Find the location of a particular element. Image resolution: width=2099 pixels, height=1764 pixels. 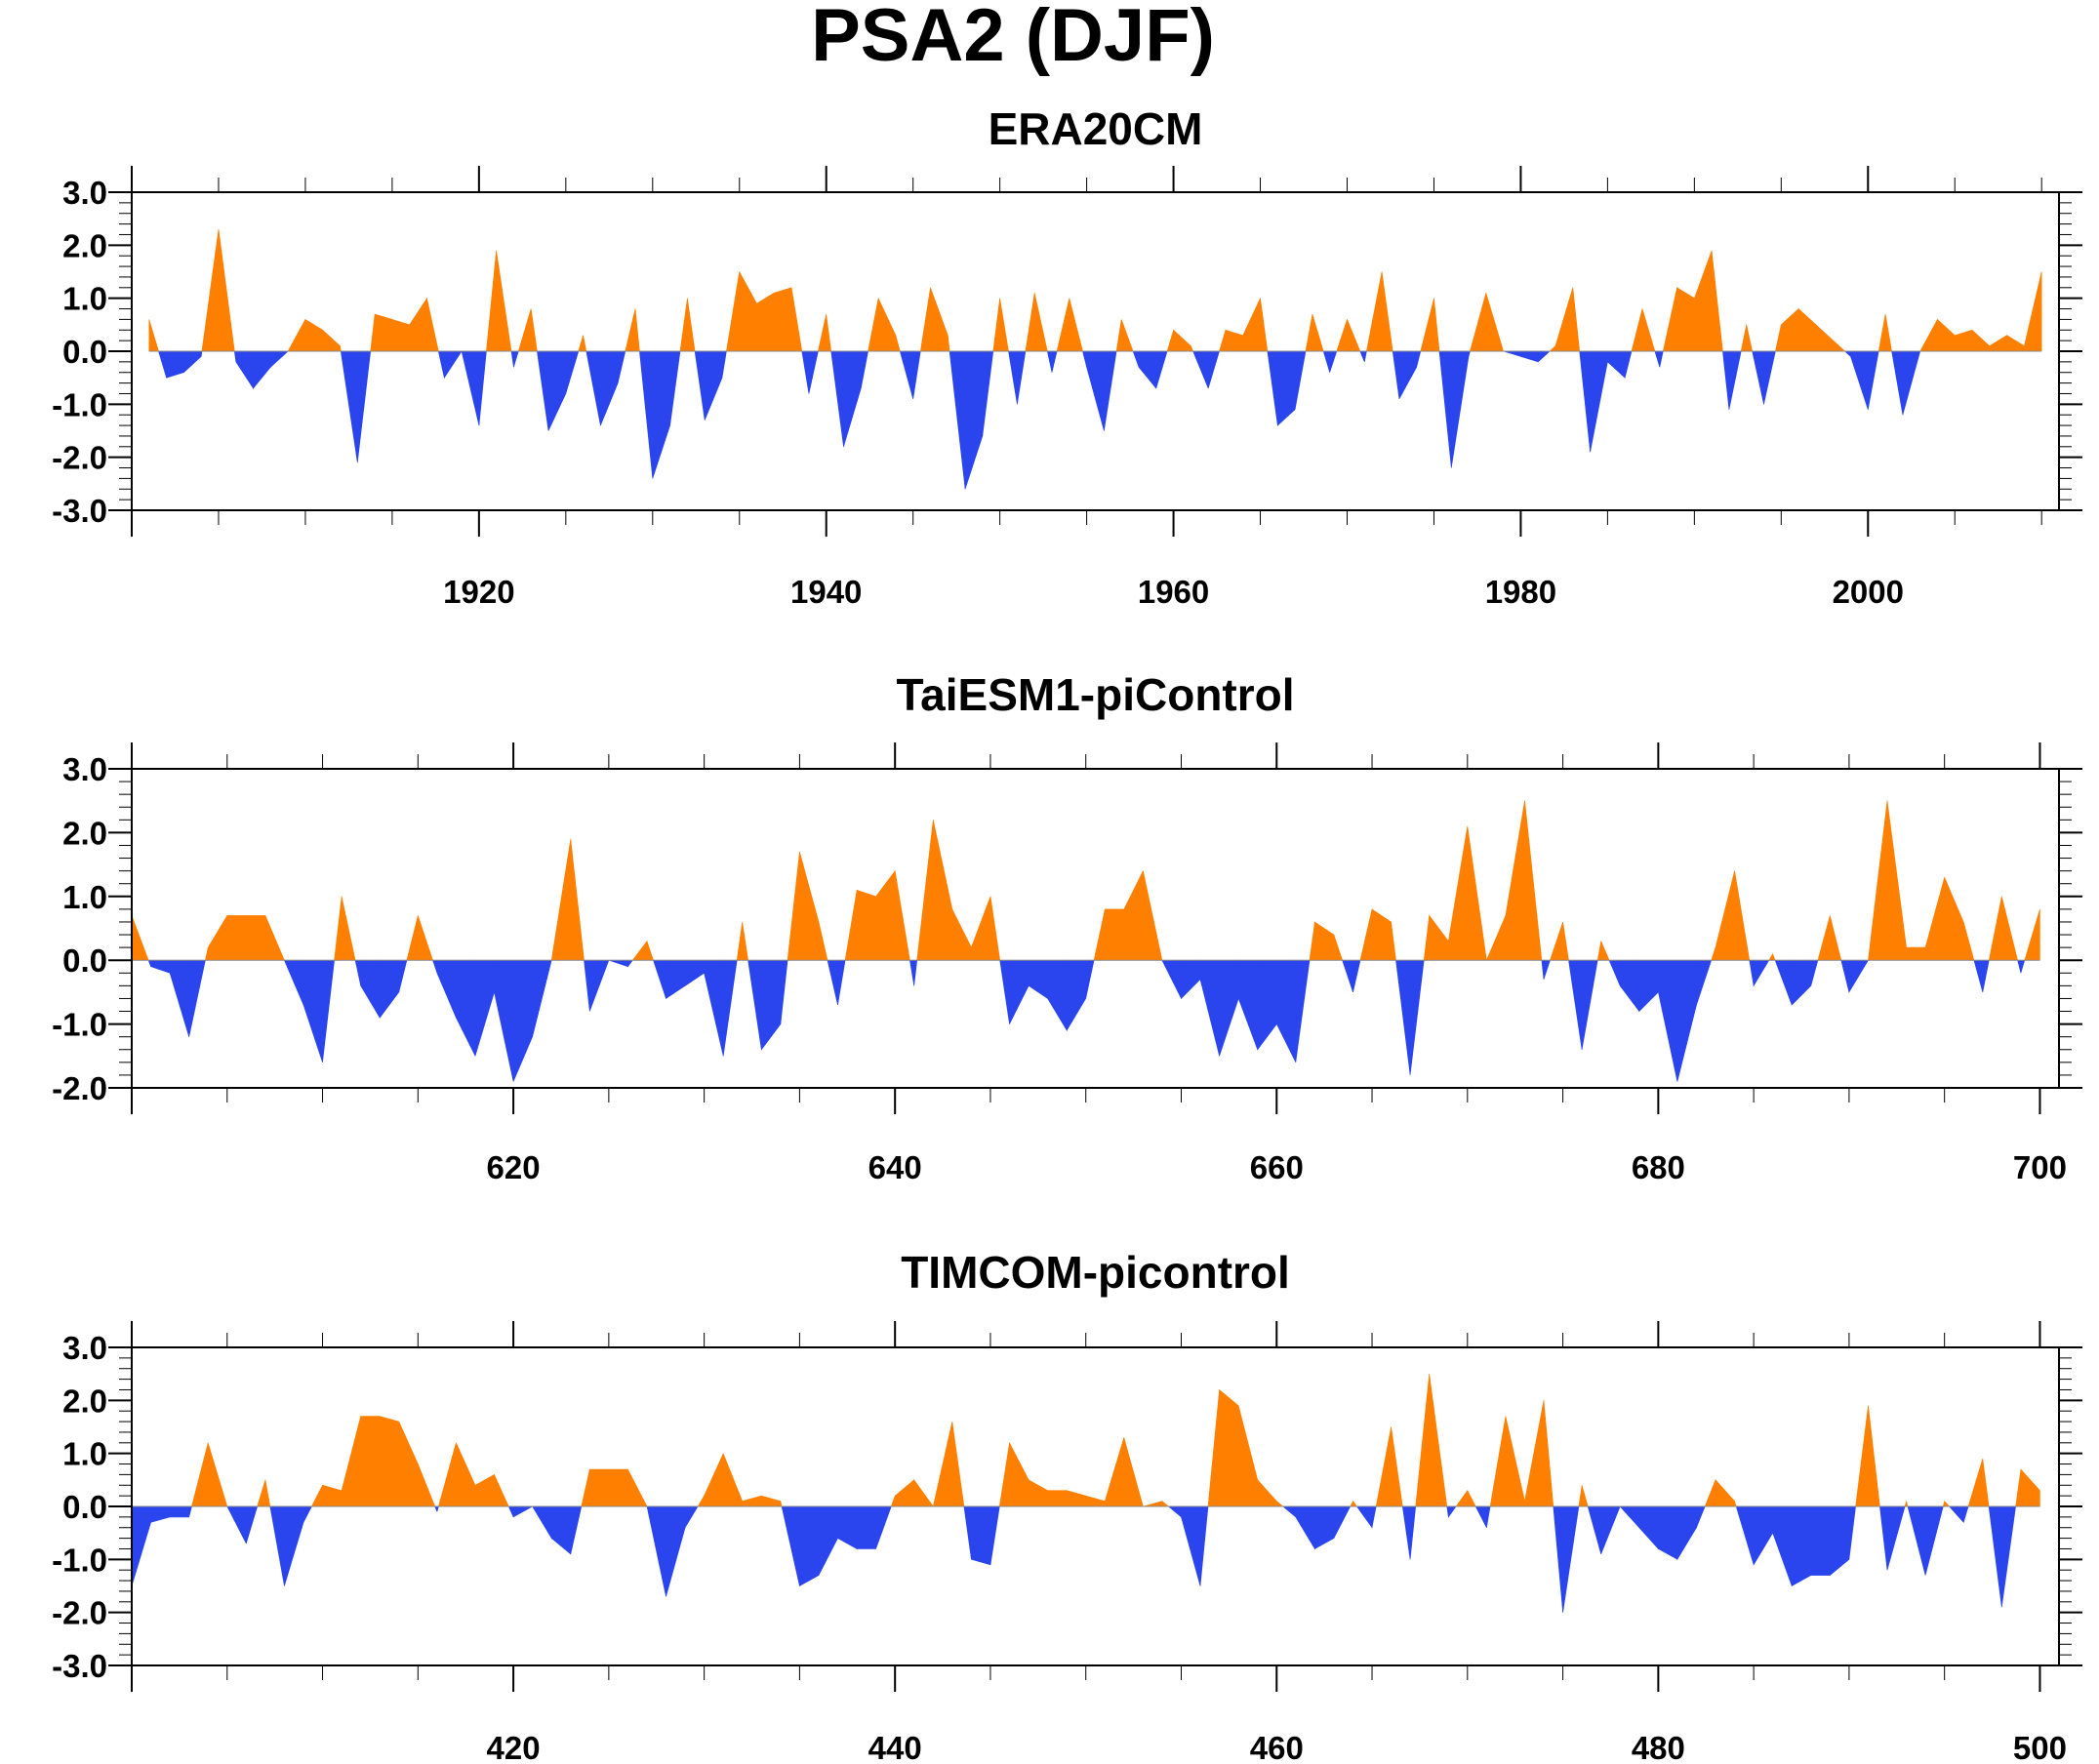

y-tick-label: 1.0 is located at coordinates (84, 1454).